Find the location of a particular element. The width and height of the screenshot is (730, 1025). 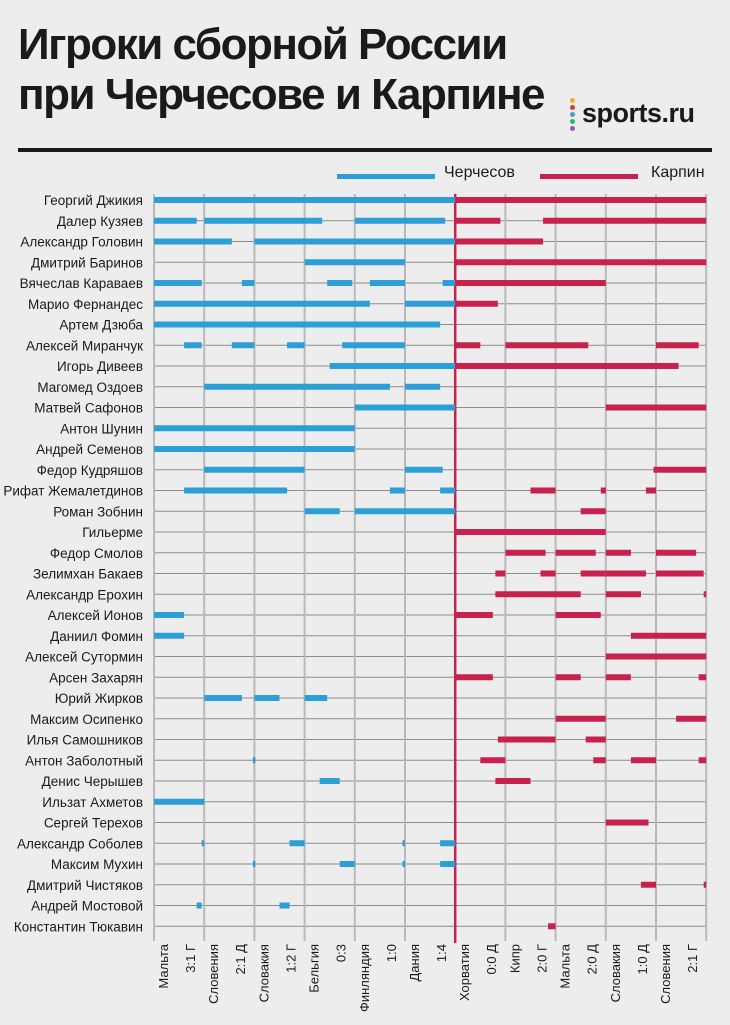

player-label: Александр Головин is located at coordinates (81, 242).